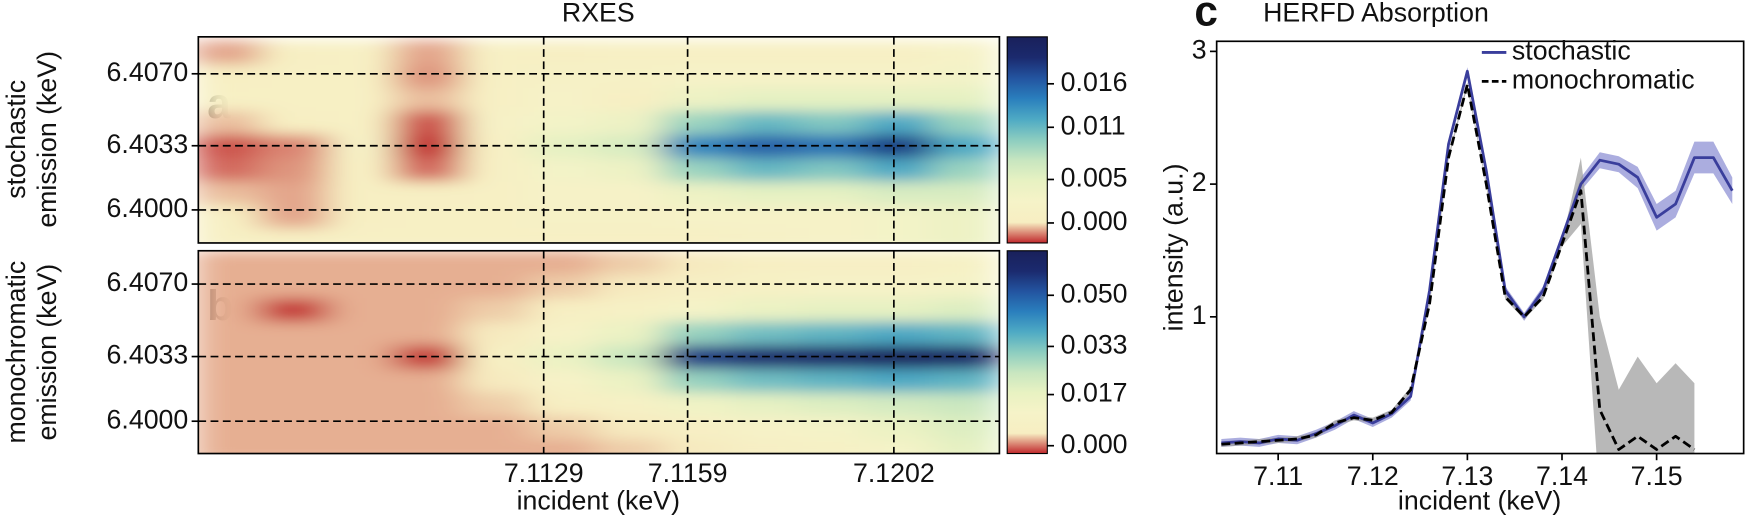 This screenshot has height=516, width=1747. What do you see at coordinates (1571, 51) in the screenshot?
I see `legend-label: stochastic` at bounding box center [1571, 51].